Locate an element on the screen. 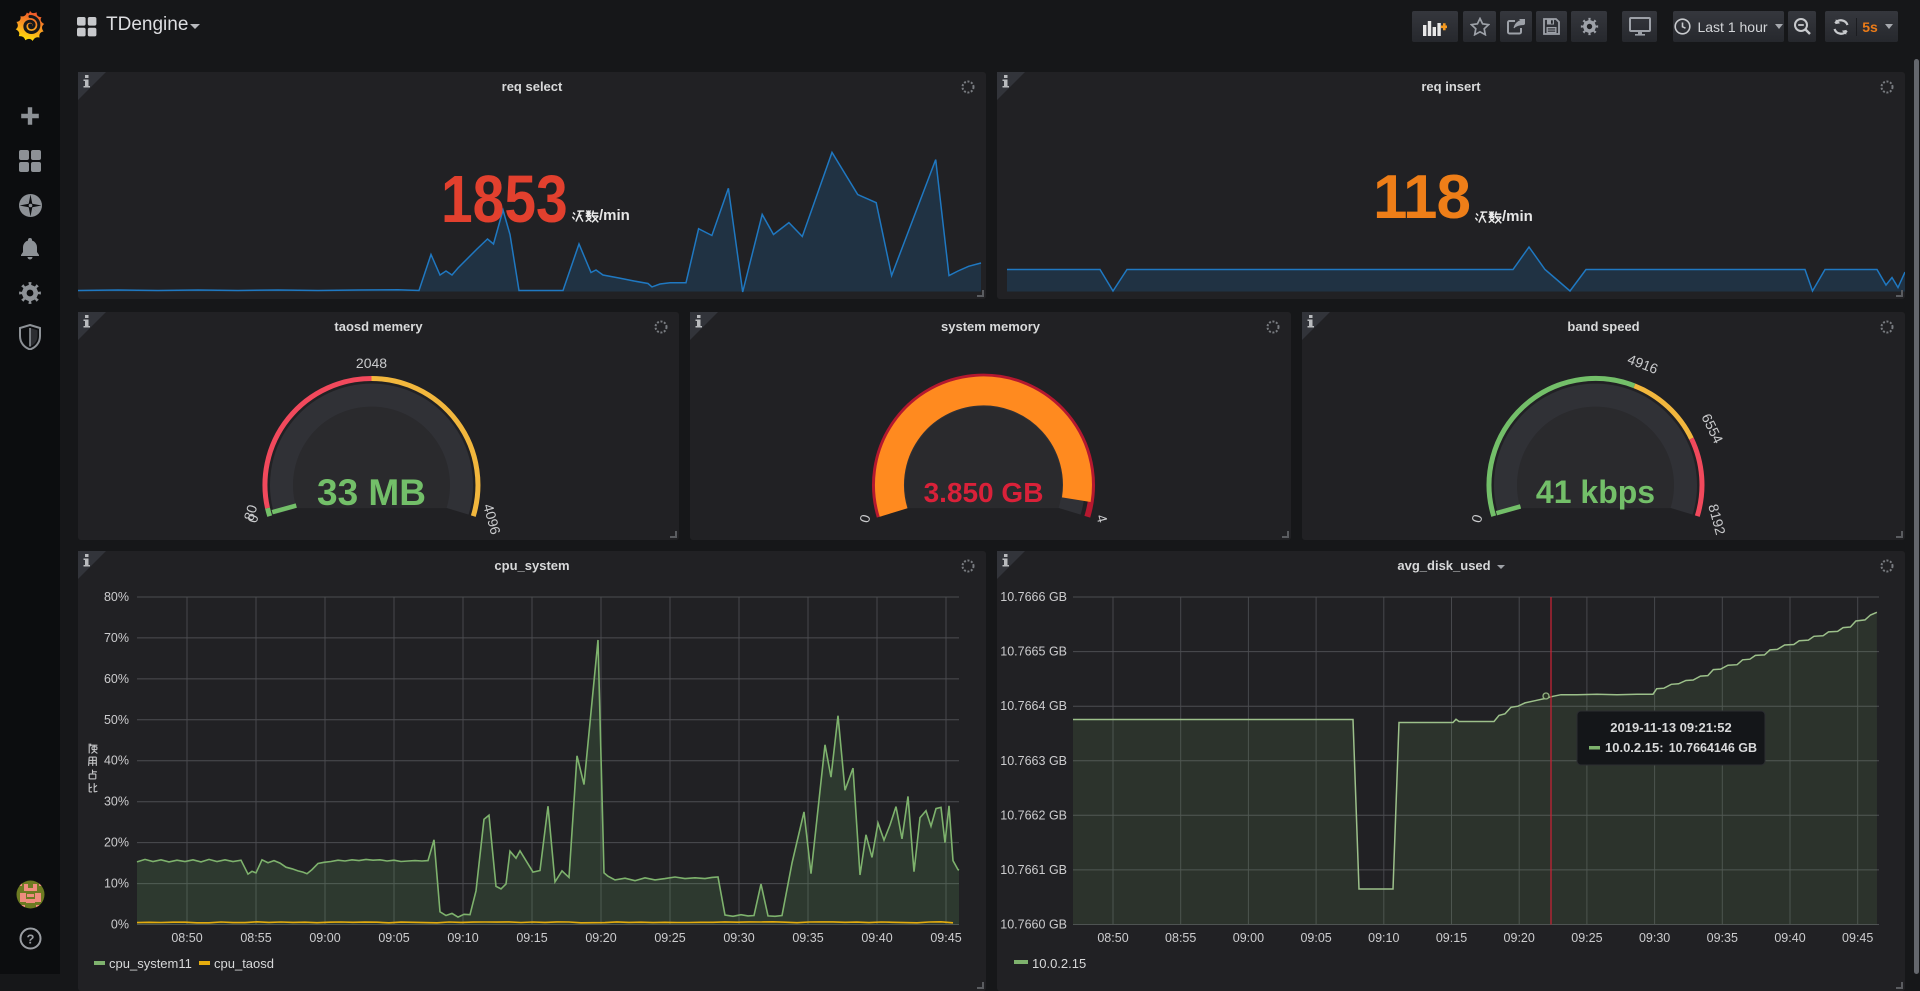 This screenshot has width=1920, height=991. svg-text: 4096 is located at coordinates (492, 519).